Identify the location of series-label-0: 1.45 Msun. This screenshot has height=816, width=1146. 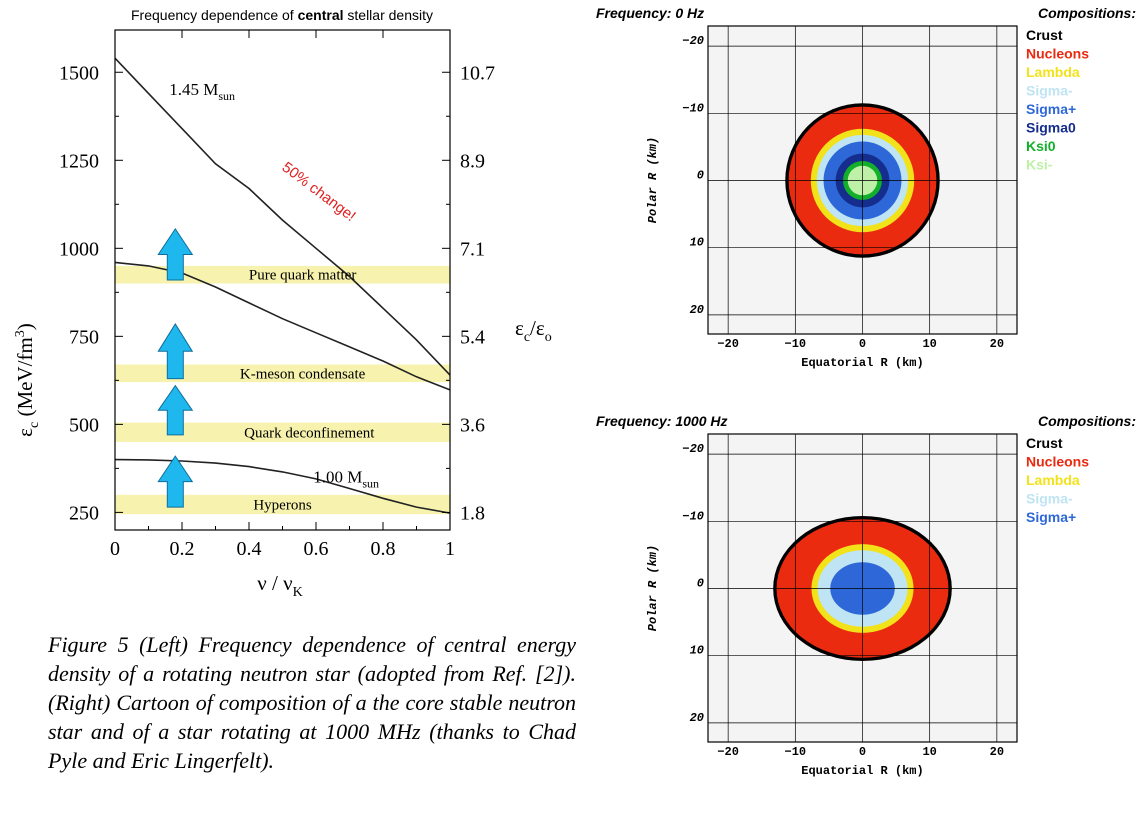
(202, 91).